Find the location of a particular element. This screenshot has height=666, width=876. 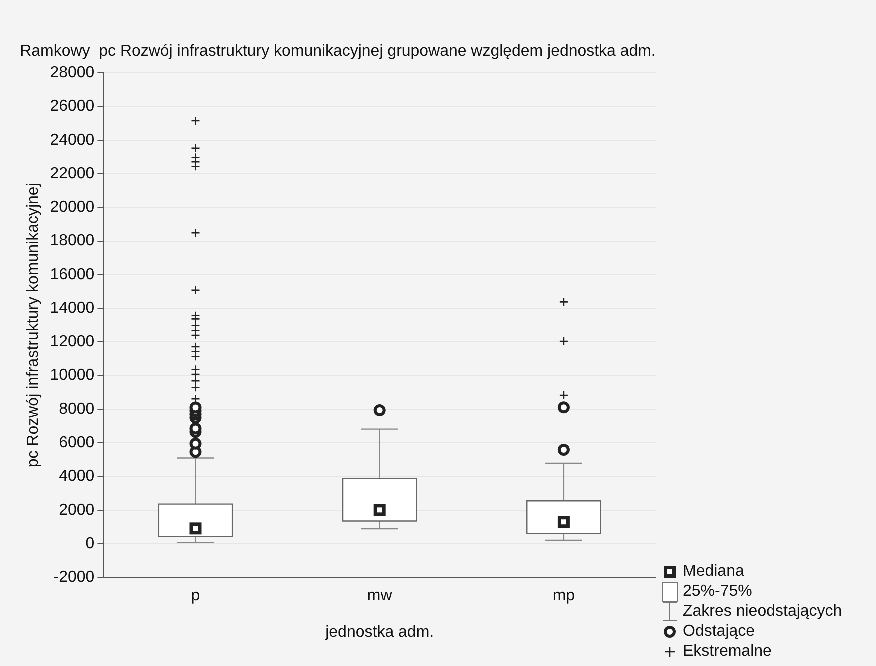

chart-title: Ramkowy pc Rozwój infrastruktury komunikacyjnej grupowane względem jednostka adm. is located at coordinates (338, 51).